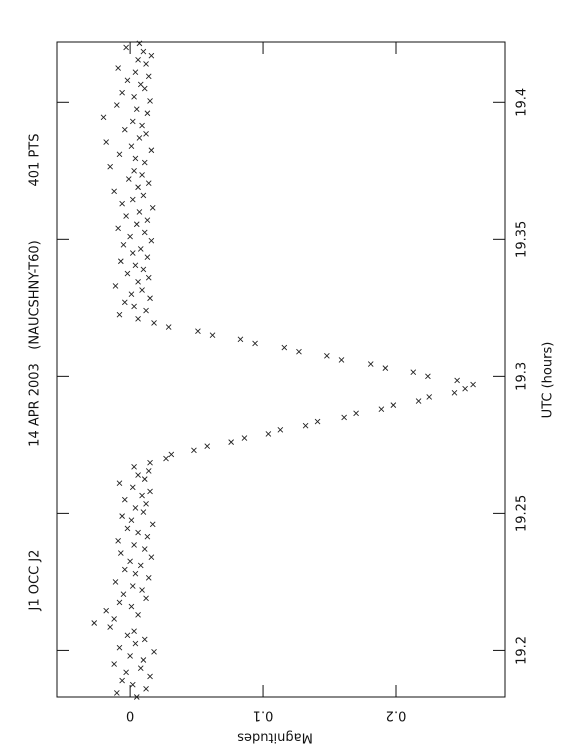  I want to click on x-tick-label: 19.25, so click(522, 513).